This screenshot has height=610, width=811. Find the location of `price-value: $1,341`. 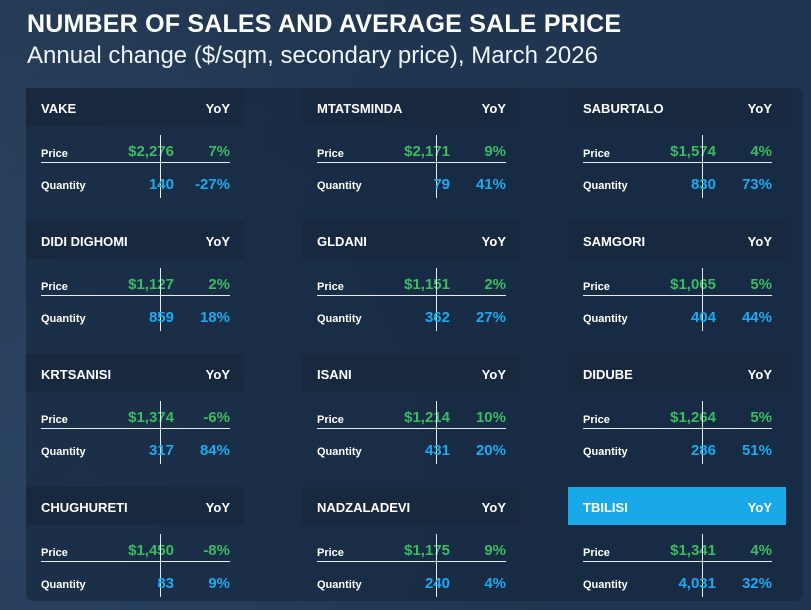

price-value: $1,341 is located at coordinates (693, 550).